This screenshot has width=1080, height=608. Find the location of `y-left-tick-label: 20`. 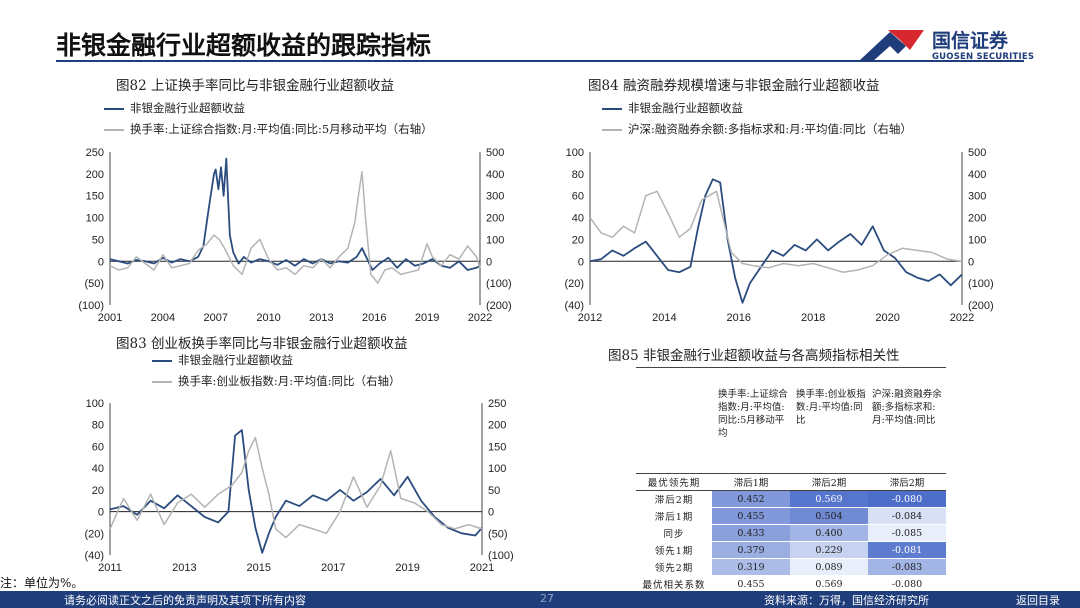

y-left-tick-label: 20 is located at coordinates (98, 491).